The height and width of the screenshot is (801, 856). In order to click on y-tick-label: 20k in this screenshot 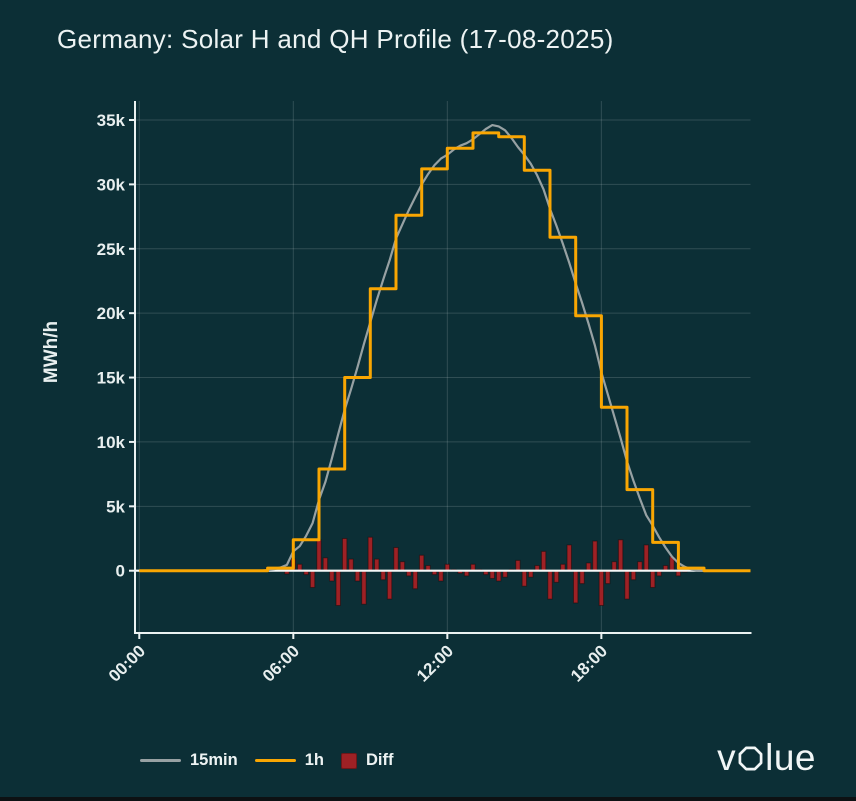, I will do `click(111, 313)`.